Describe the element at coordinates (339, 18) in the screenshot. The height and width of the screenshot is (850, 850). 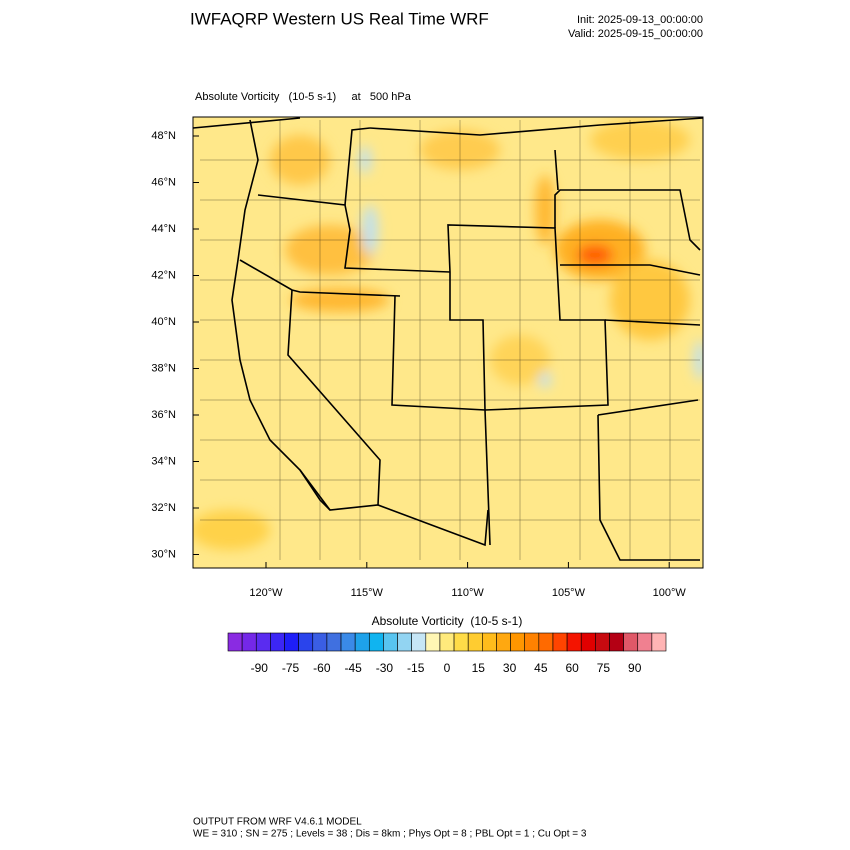
I see `title: IWFAQRP Western US Real Time WRF` at that location.